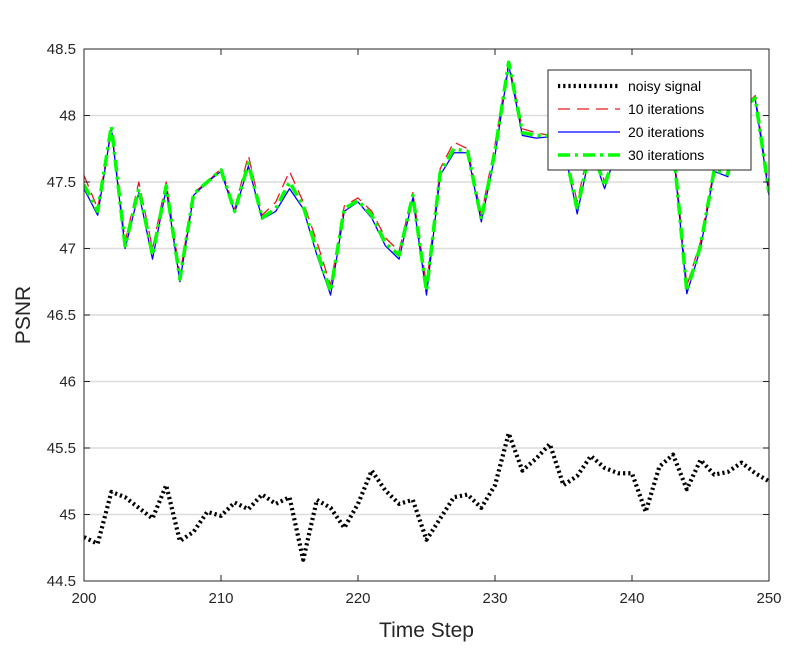 Image resolution: width=789 pixels, height=669 pixels. What do you see at coordinates (61, 448) in the screenshot?
I see `y-tick-label: 45.5` at bounding box center [61, 448].